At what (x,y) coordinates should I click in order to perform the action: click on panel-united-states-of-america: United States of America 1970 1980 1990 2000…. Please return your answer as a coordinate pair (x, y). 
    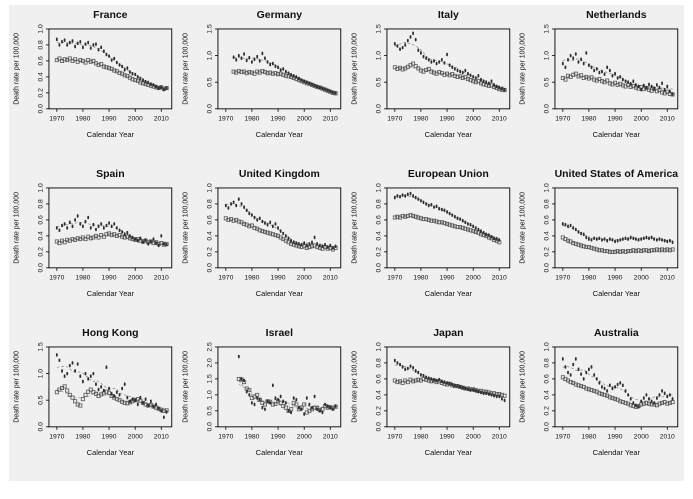
    Looking at the image, I should click on (599, 243).